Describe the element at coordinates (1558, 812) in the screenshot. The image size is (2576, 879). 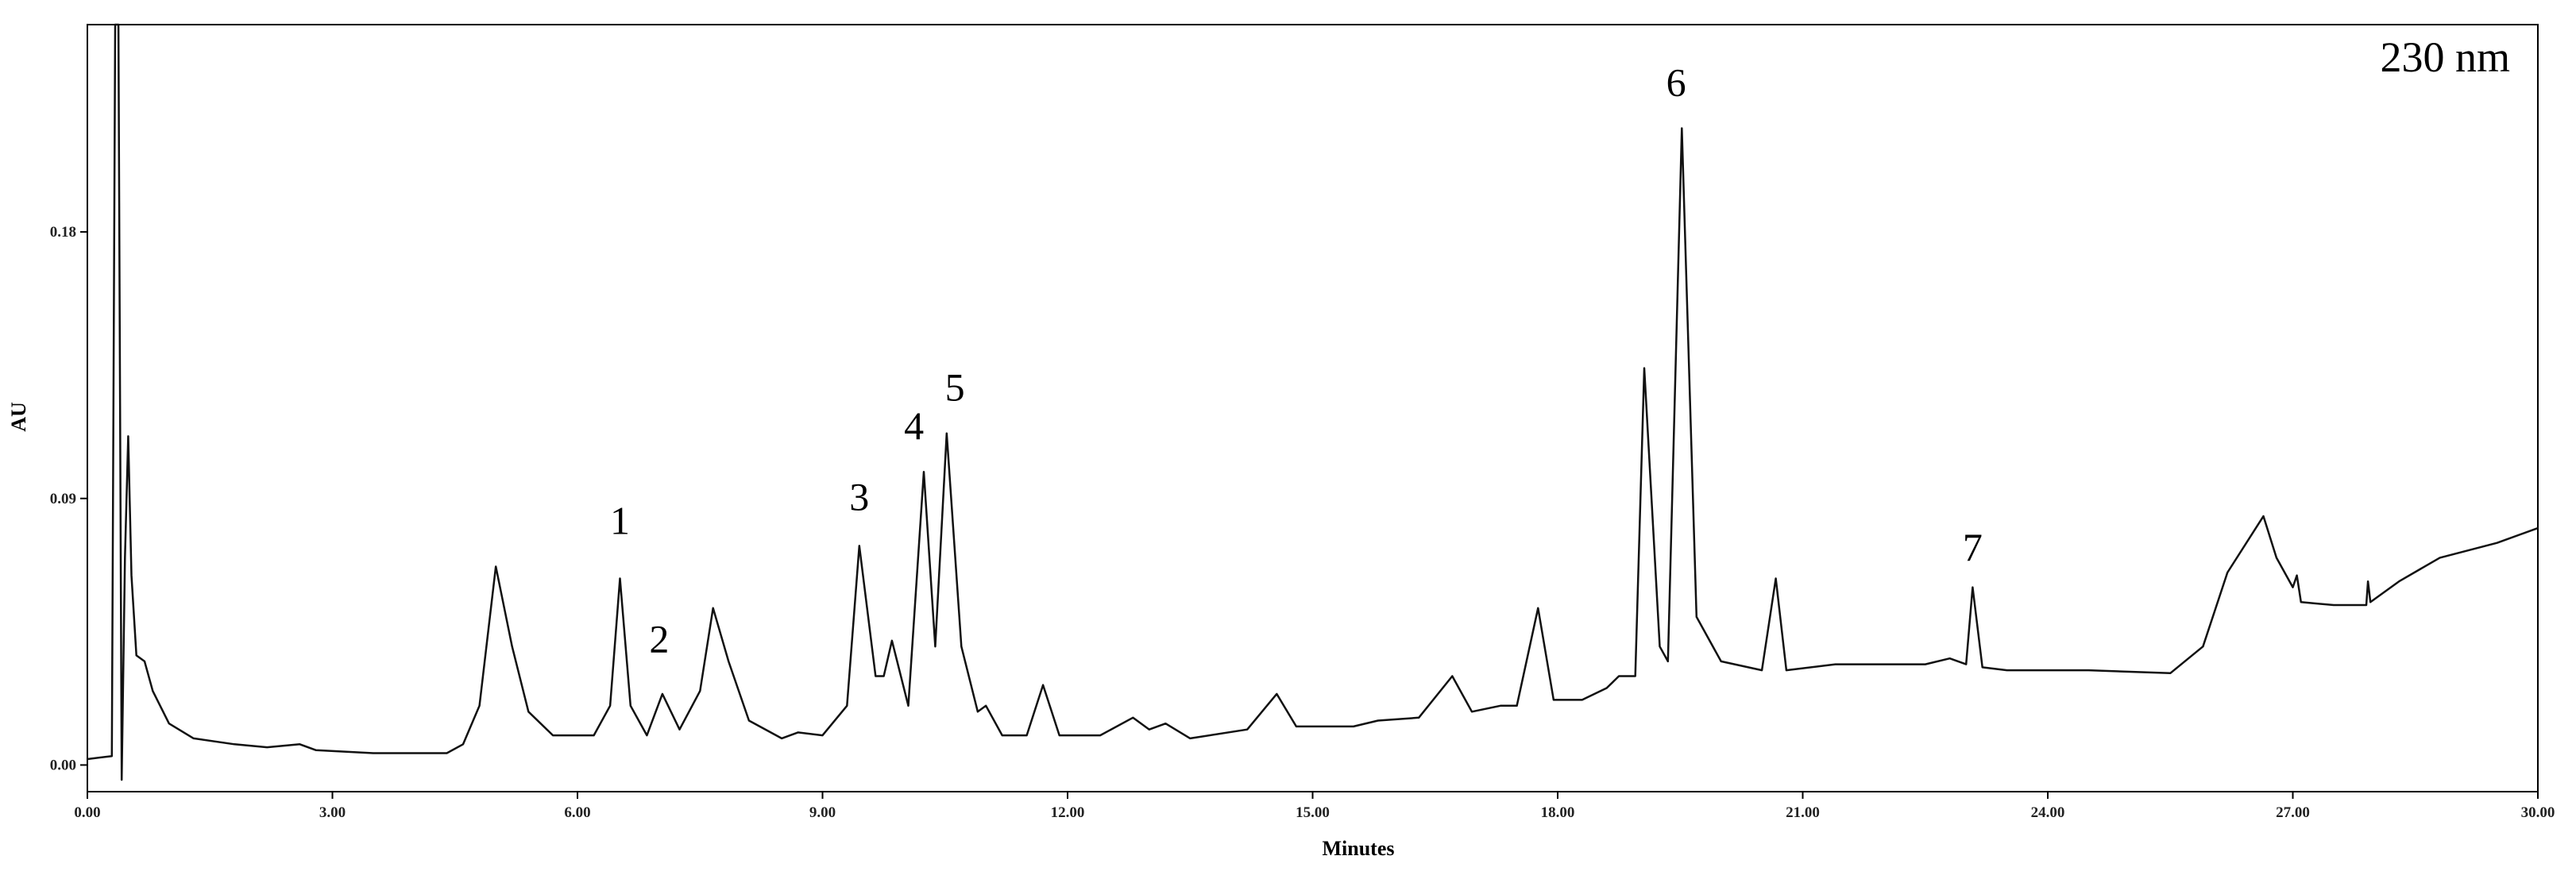
I see `x-tick-label: 18.00` at that location.